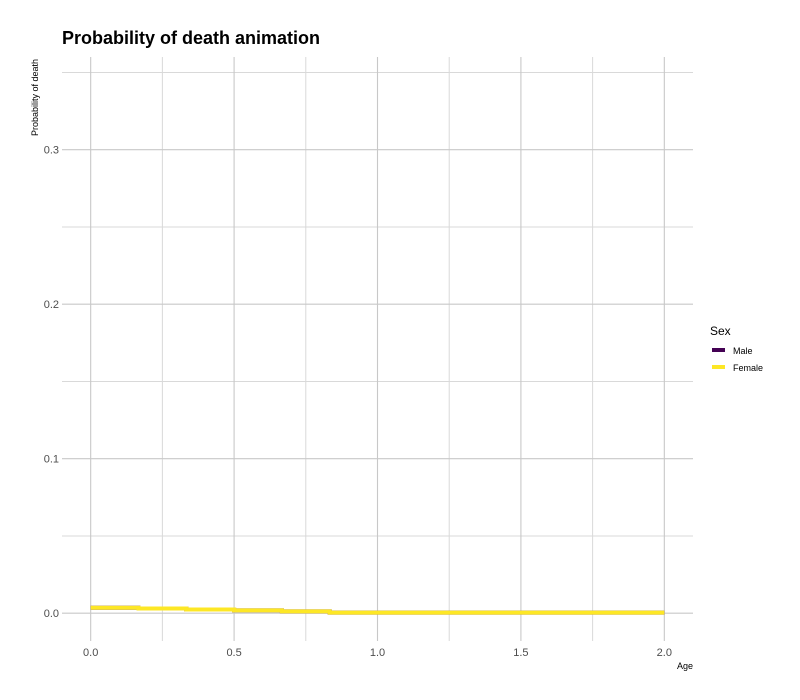 Image resolution: width=800 pixels, height=700 pixels. Describe the element at coordinates (51, 614) in the screenshot. I see `y-tick-label: 0.0` at that location.